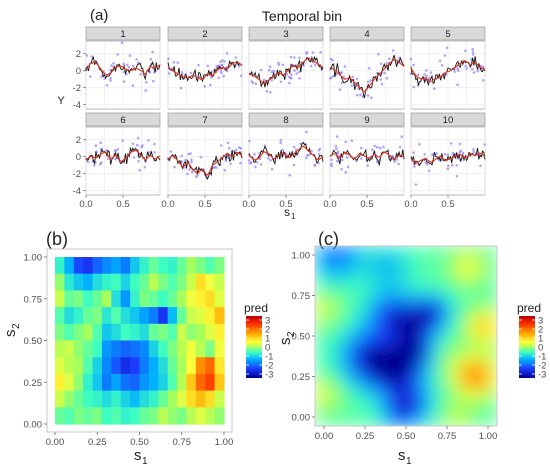 The height and width of the screenshot is (471, 550). I want to click on y-tick-label: -4, so click(77, 191).